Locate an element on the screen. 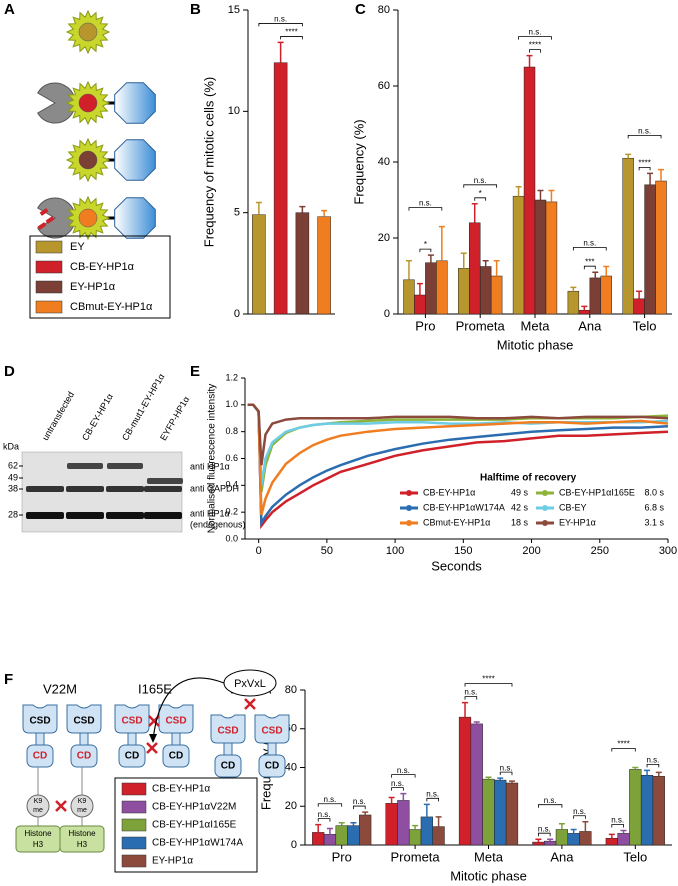 The width and height of the screenshot is (678, 886). legend-label: EY-HP1α is located at coordinates (93, 287).